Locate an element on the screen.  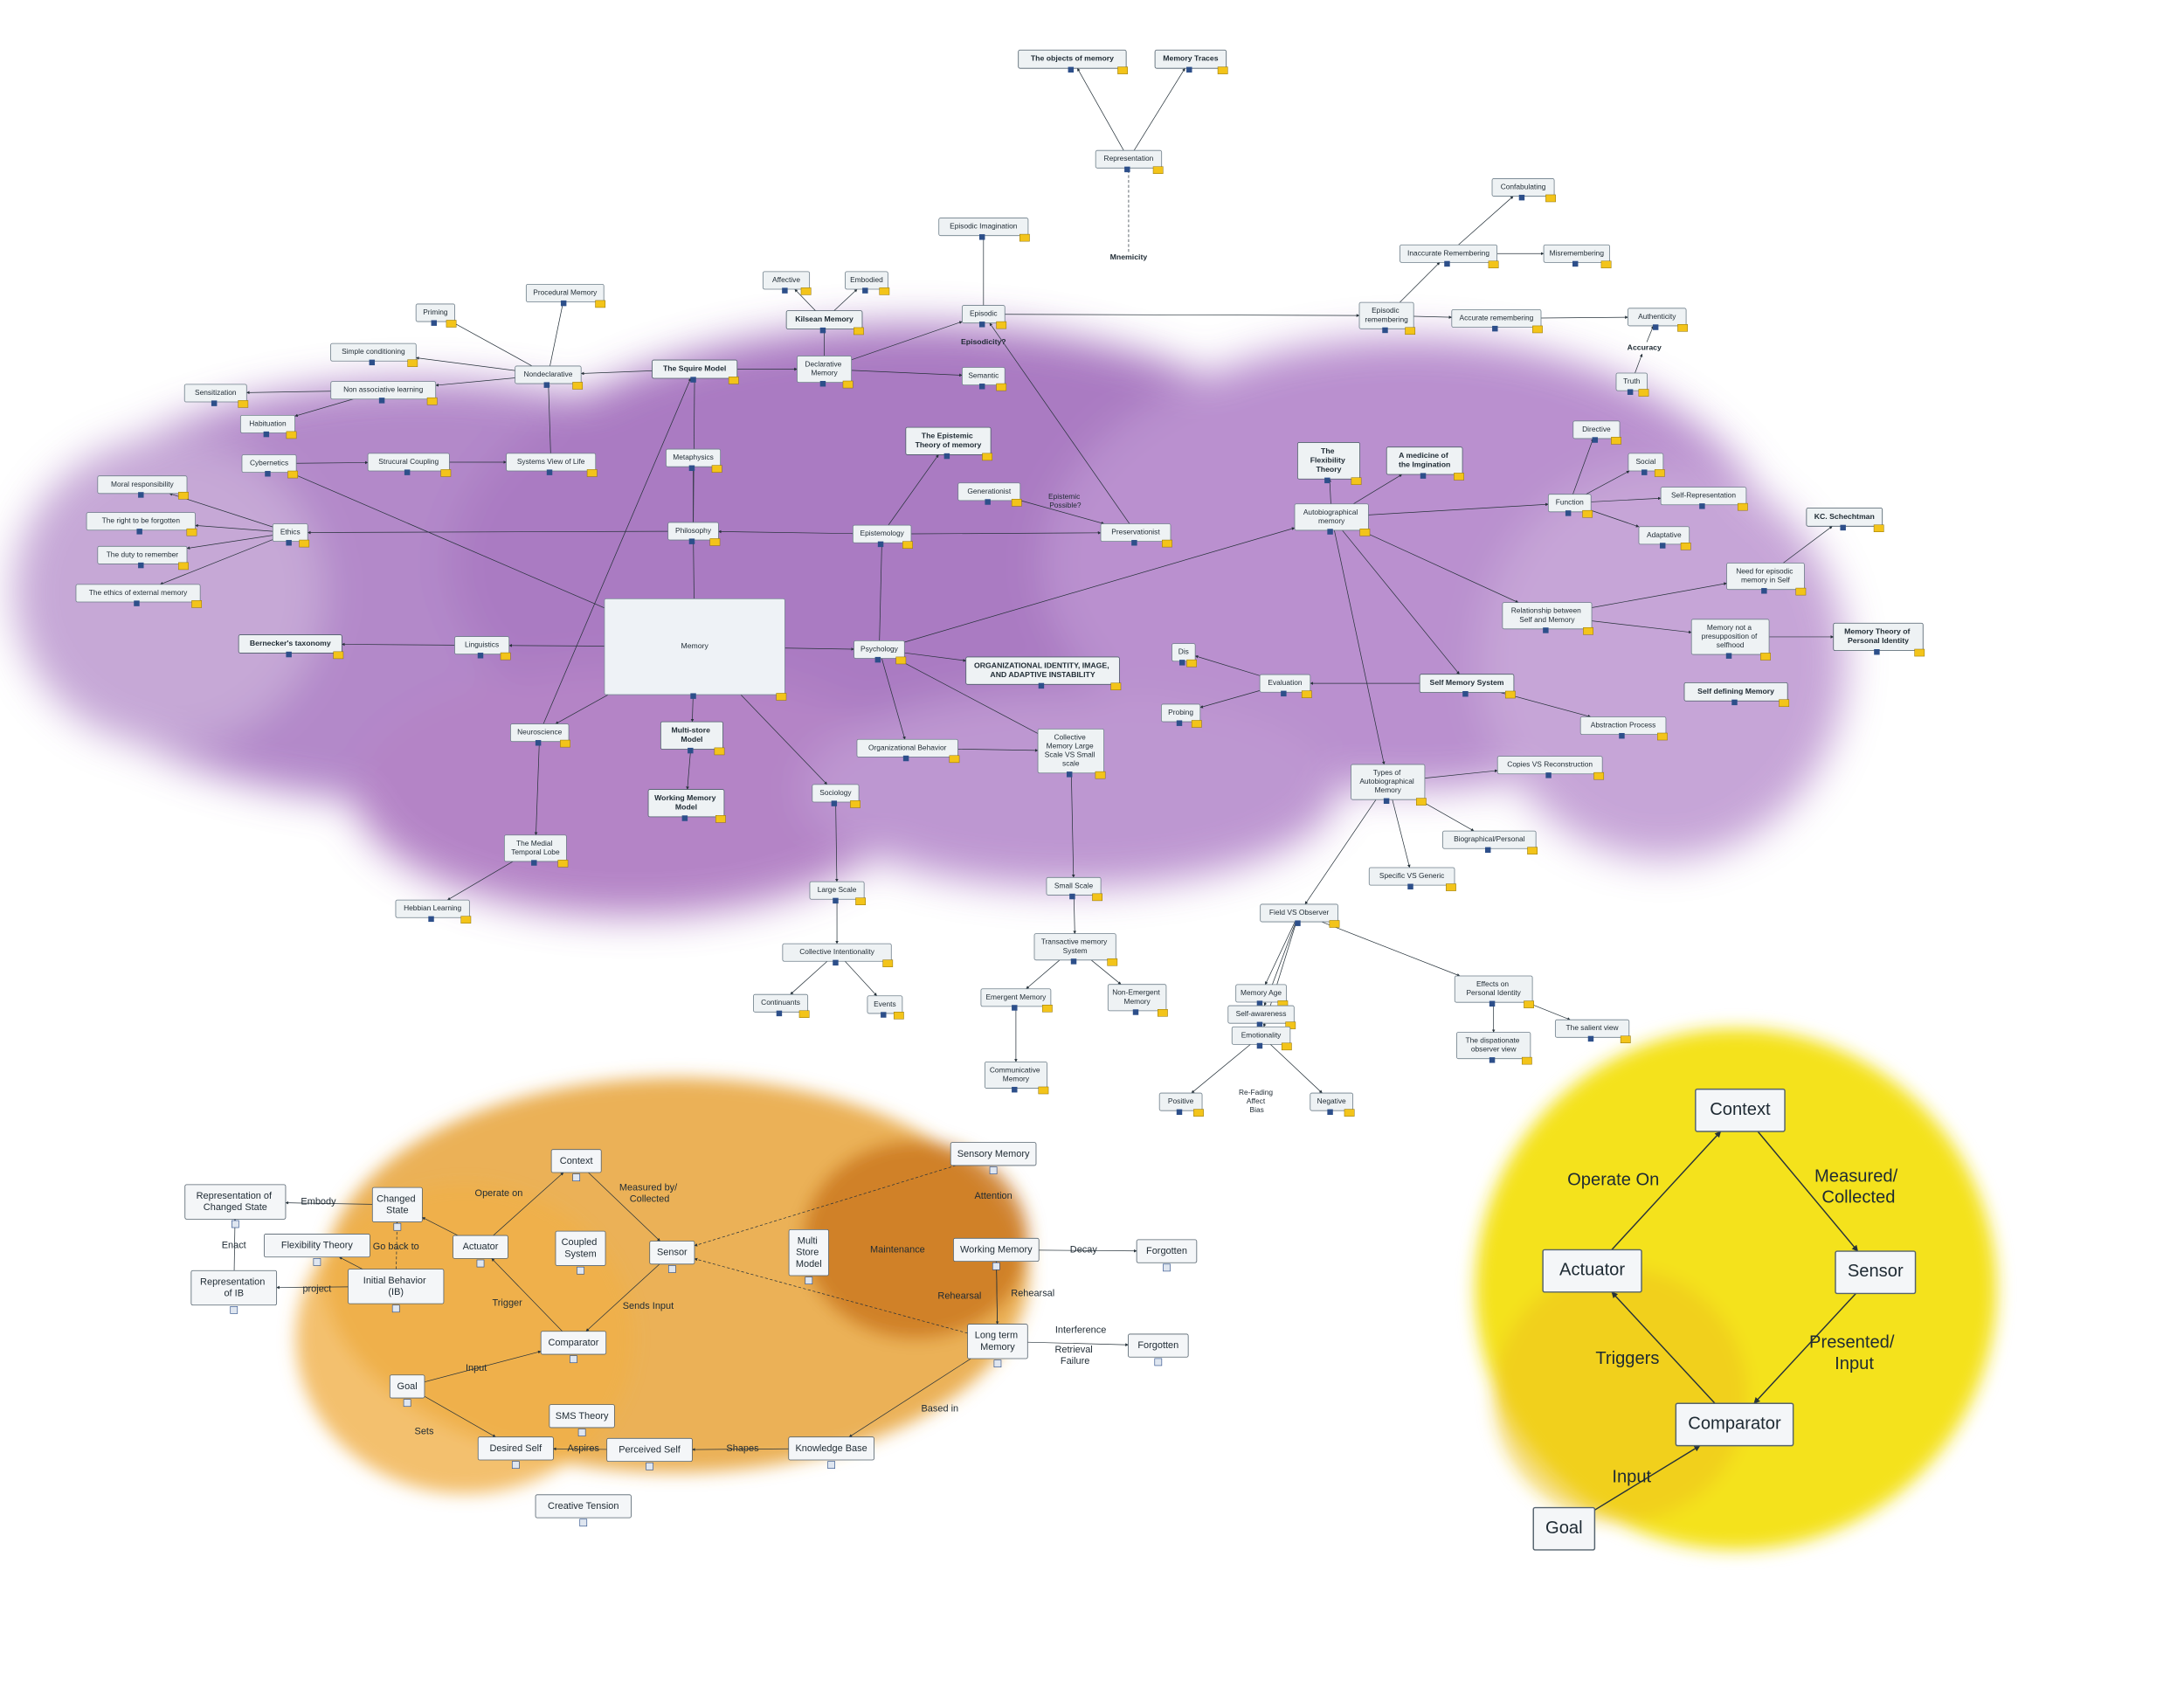
node: The right to be forgotten is located at coordinates (141, 524).